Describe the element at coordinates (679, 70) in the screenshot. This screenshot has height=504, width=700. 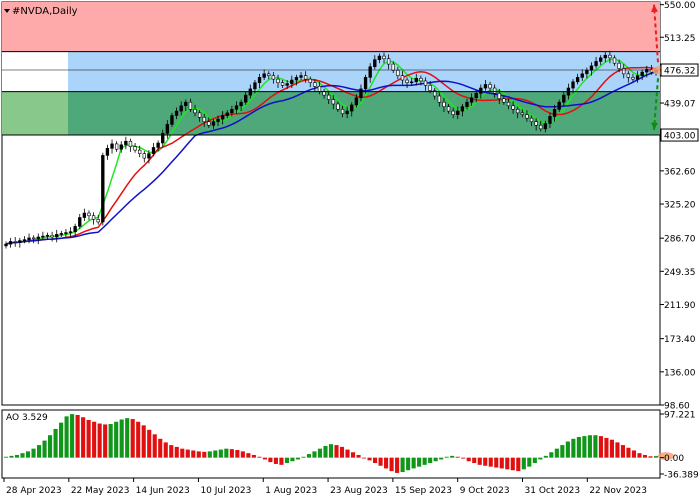
I see `level-label-box` at that location.